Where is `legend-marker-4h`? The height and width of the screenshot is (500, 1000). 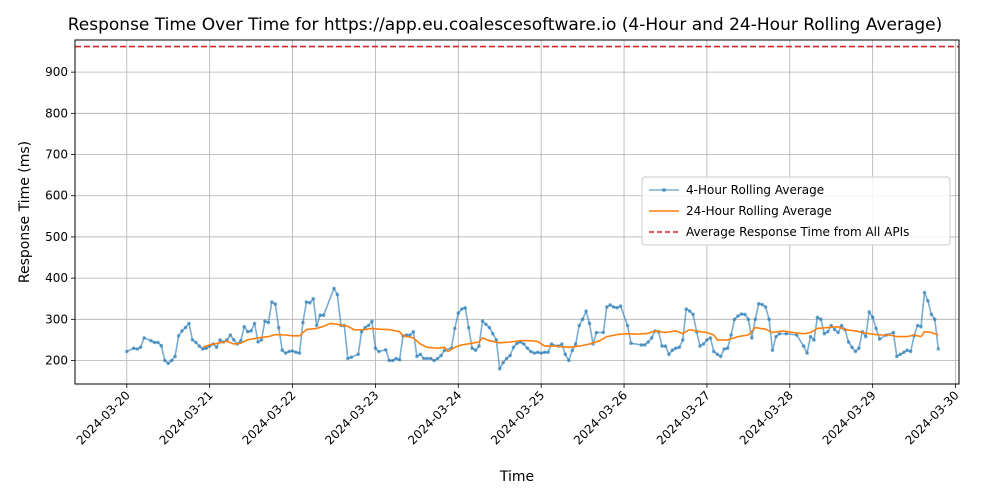
legend-marker-4h is located at coordinates (664, 190).